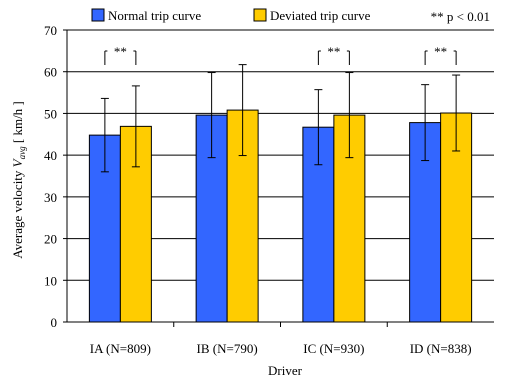  Describe the element at coordinates (154, 15) in the screenshot. I see `legend-label-0: Normal trip curve` at that location.